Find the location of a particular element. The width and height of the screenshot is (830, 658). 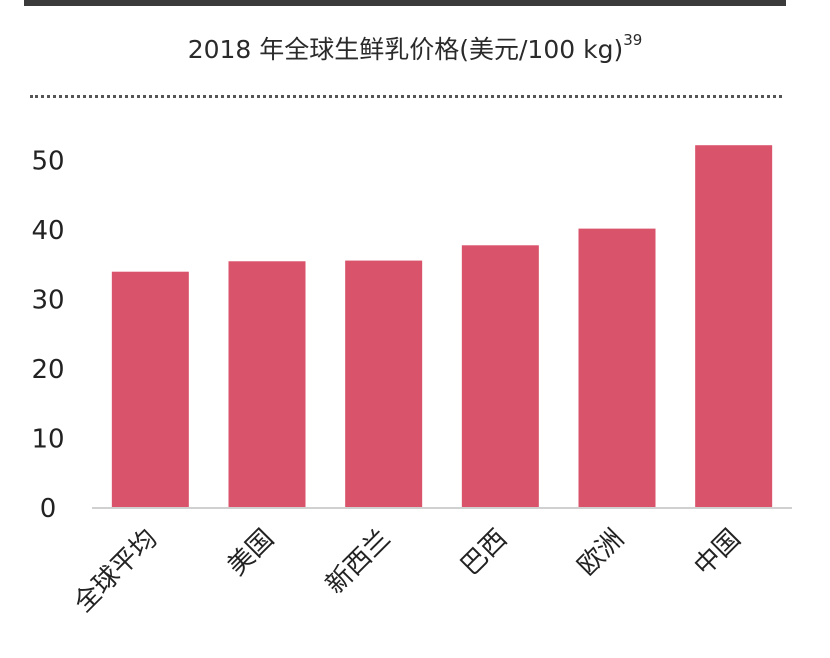

footnote-marker: 39 is located at coordinates (633, 39).